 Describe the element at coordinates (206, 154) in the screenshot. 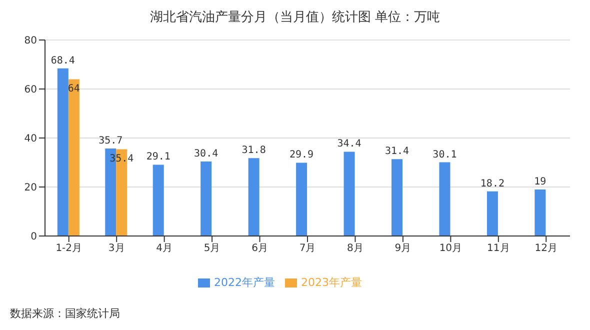

I see `data-label: 30.4` at that location.